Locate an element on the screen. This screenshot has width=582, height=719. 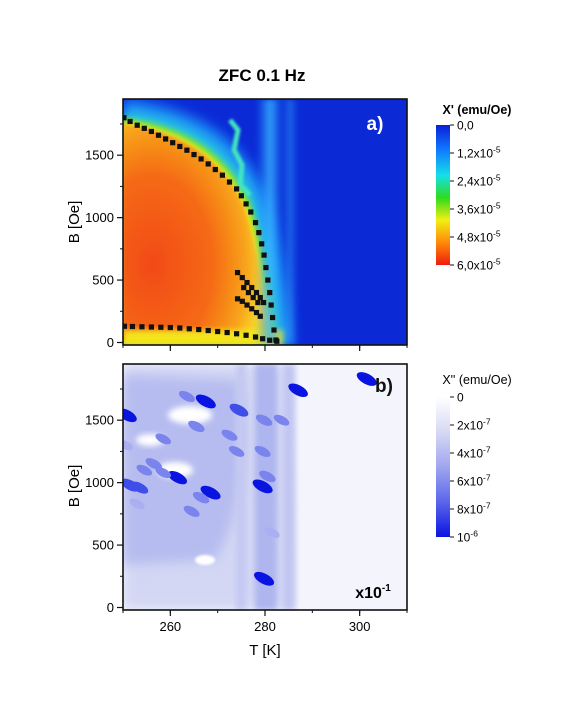
colorbar-b-gradient is located at coordinates (443, 467).